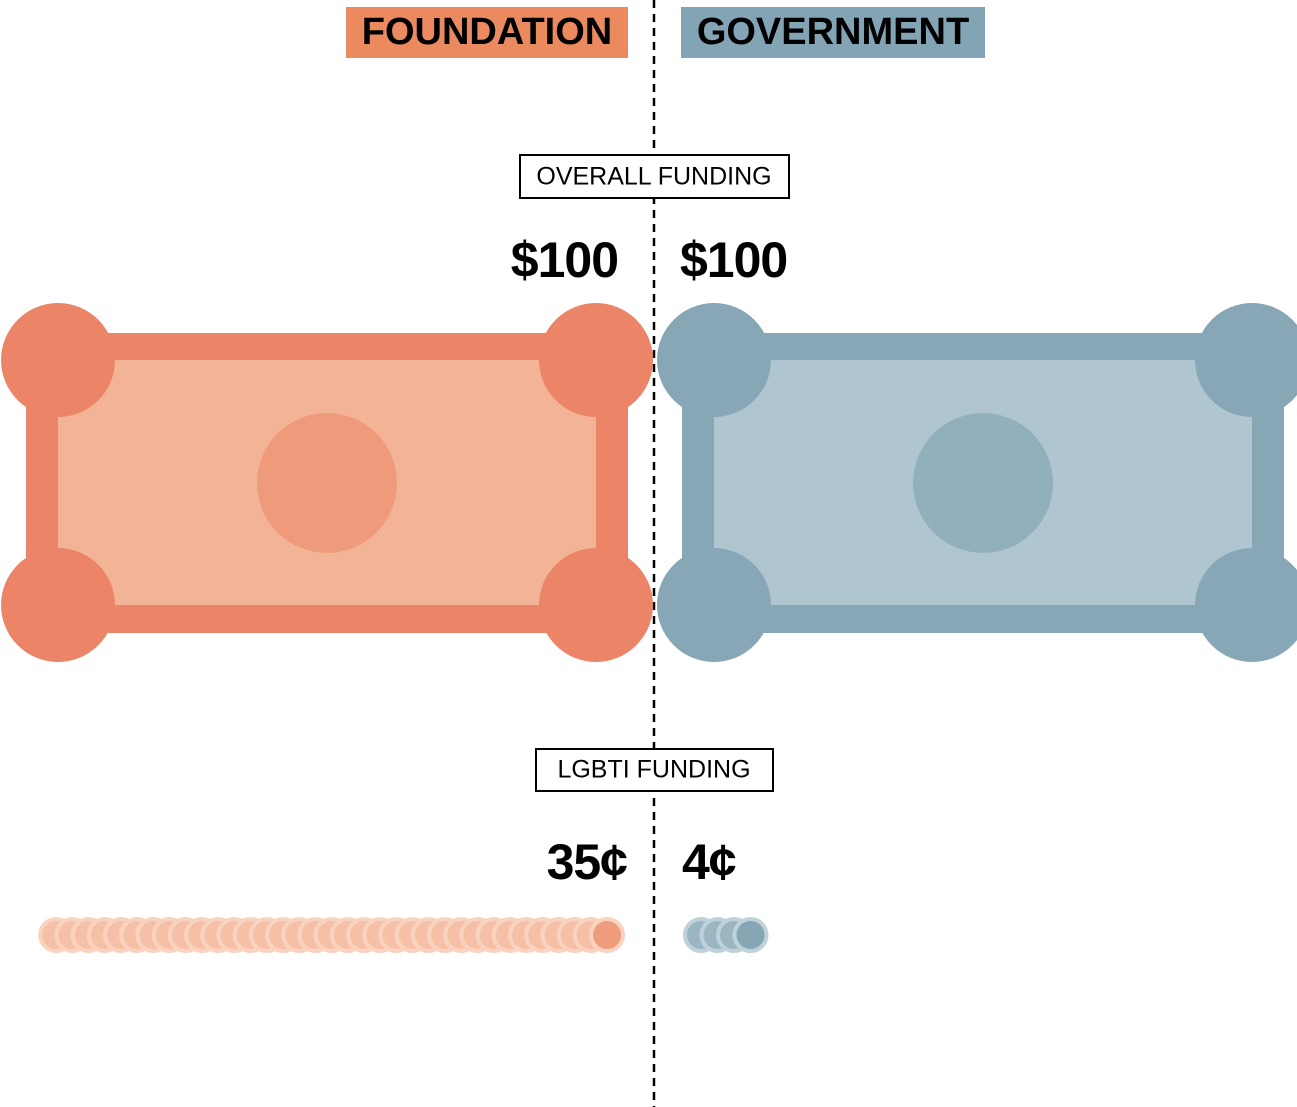  What do you see at coordinates (587, 862) in the screenshot?
I see `amount-label: 35¢` at bounding box center [587, 862].